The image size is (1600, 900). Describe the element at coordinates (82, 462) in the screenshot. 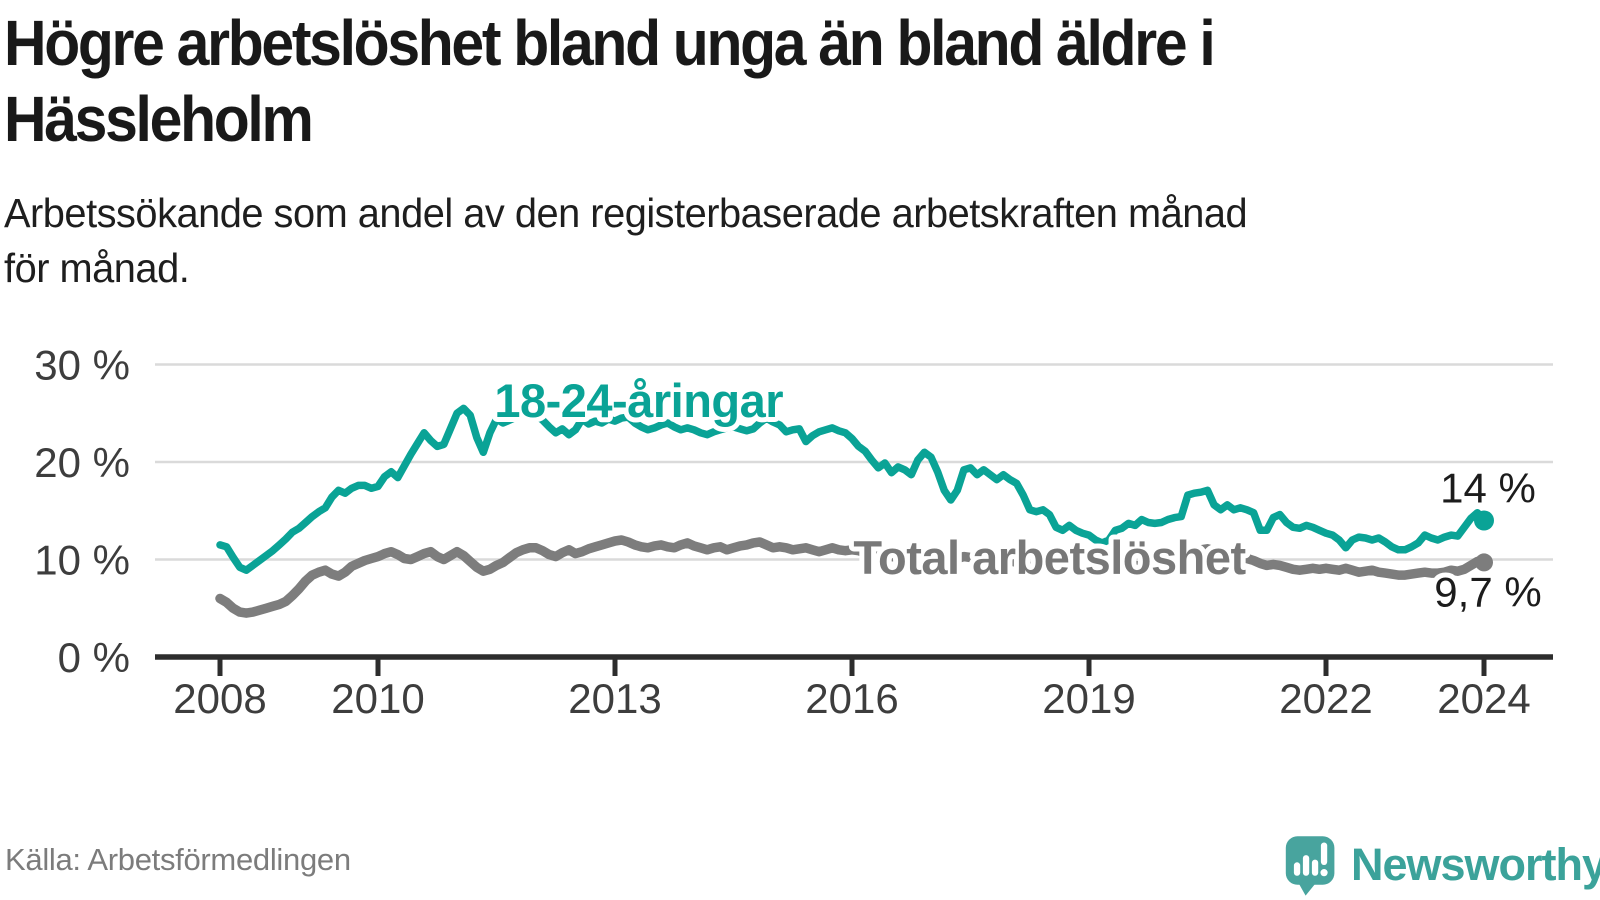

I see `y-axis-tick-label: 20 %` at that location.